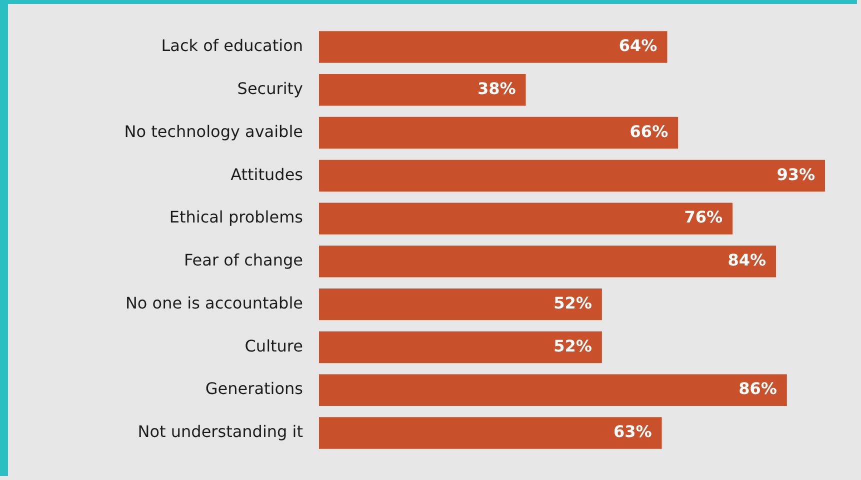 The width and height of the screenshot is (861, 480). I want to click on y-tick-label: Ethical problems, so click(236, 217).